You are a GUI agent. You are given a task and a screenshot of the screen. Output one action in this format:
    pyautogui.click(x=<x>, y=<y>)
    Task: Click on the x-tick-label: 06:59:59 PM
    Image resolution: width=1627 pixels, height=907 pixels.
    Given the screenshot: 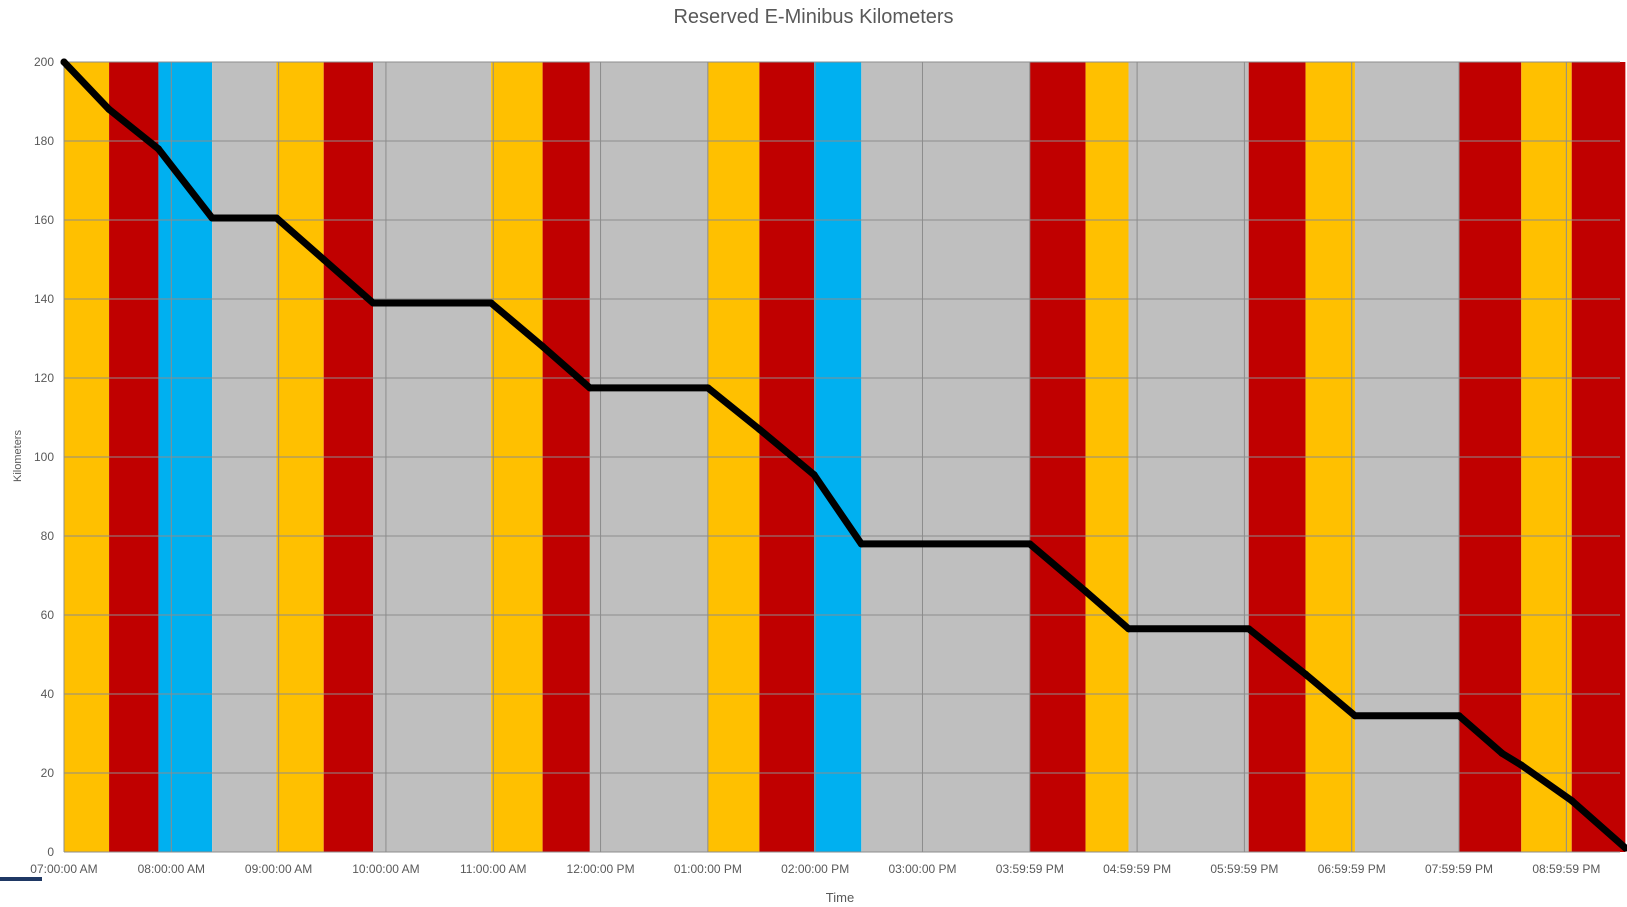 What is the action you would take?
    pyautogui.click(x=1352, y=869)
    